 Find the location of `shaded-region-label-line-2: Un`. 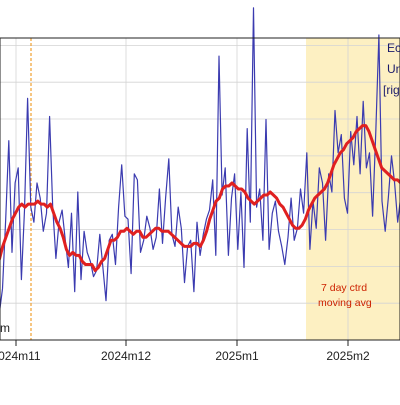

shaded-region-label-line-2: Un is located at coordinates (393, 69).